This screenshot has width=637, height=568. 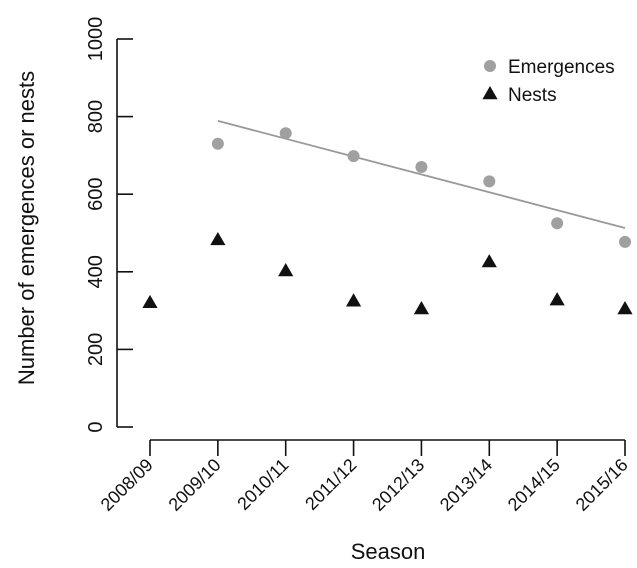 What do you see at coordinates (534, 485) in the screenshot?
I see `x-tick-label: 2014/15` at bounding box center [534, 485].